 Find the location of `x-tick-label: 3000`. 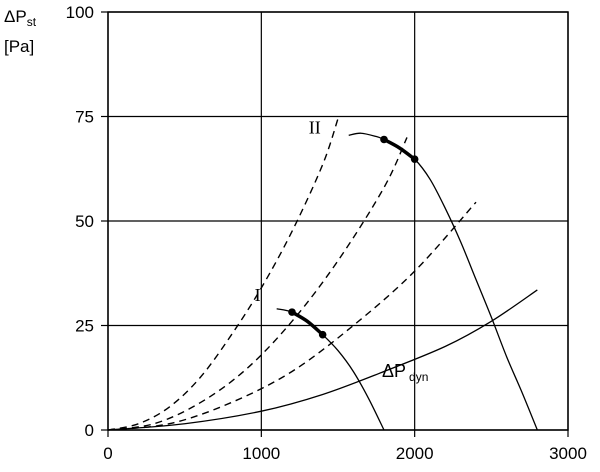

x-tick-label: 3000 is located at coordinates (568, 453).